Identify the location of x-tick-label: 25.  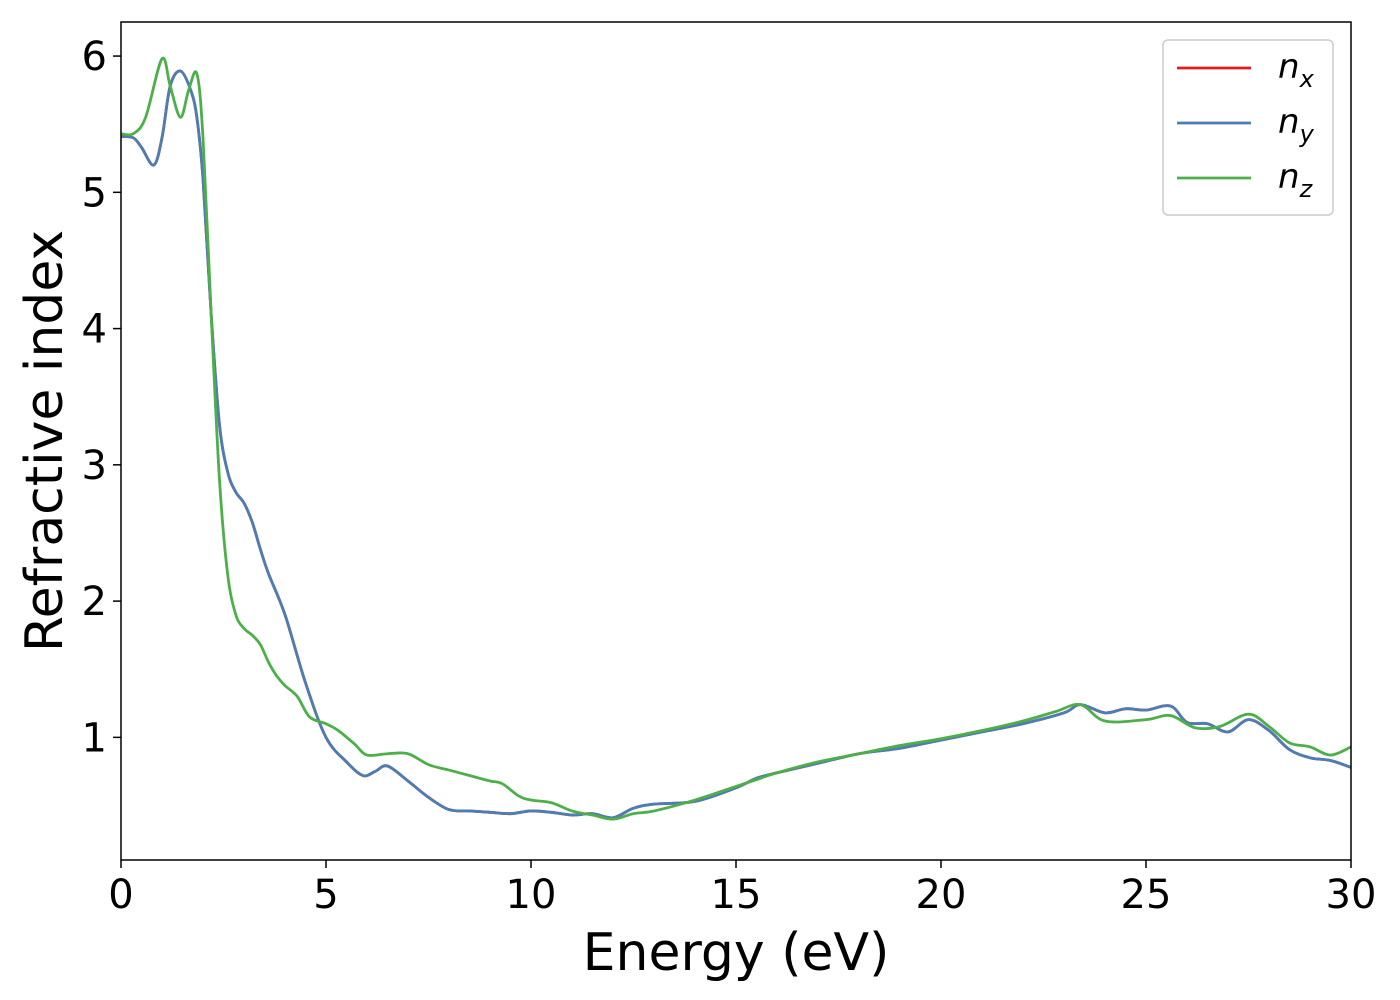
(1146, 895).